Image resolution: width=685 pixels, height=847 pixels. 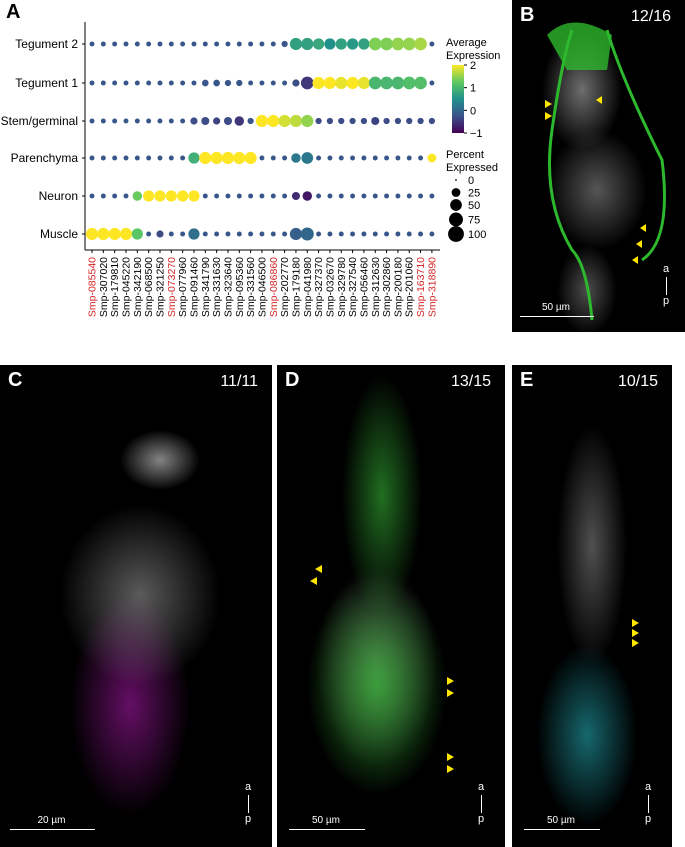 What do you see at coordinates (58, 196) in the screenshot?
I see `row-label: Neuron` at bounding box center [58, 196].